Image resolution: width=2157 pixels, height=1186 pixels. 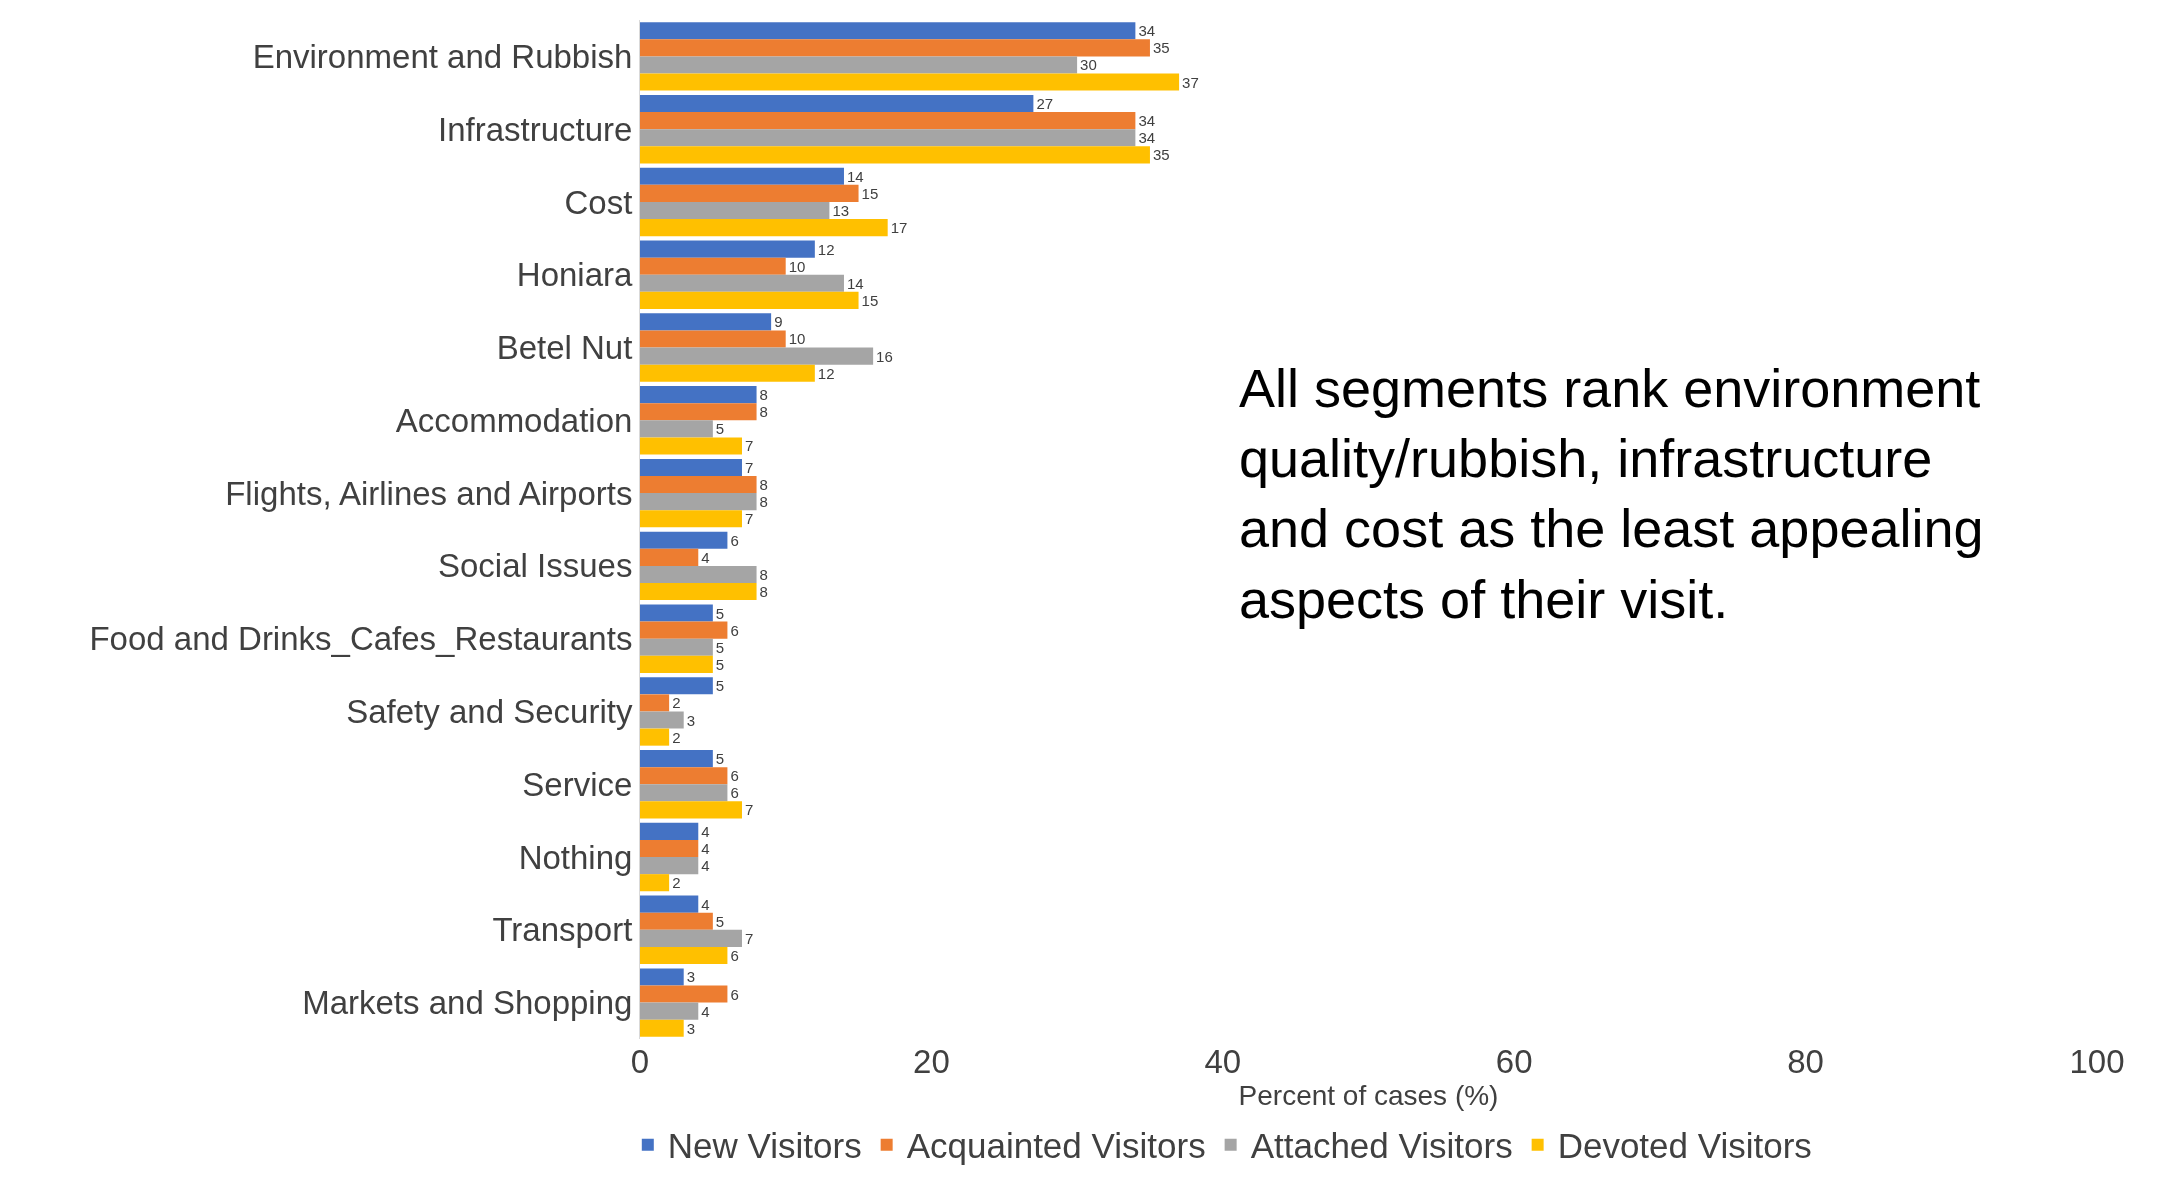 I want to click on x-tick-label: 80, so click(x=1805, y=1061).